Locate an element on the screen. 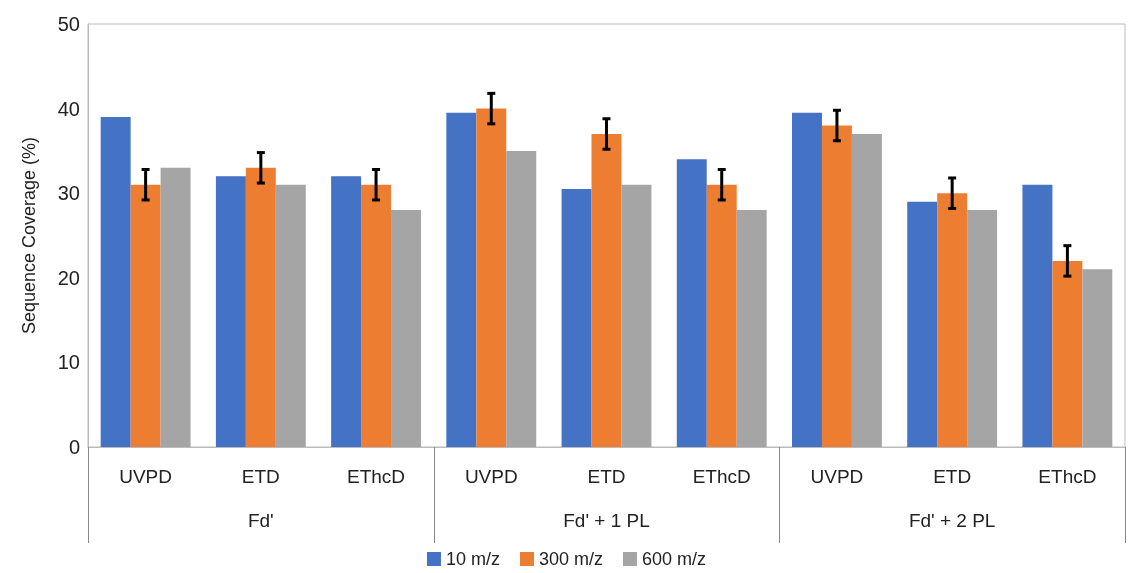 This screenshot has height=573, width=1133. legend-label: 10 m/z is located at coordinates (472, 559).